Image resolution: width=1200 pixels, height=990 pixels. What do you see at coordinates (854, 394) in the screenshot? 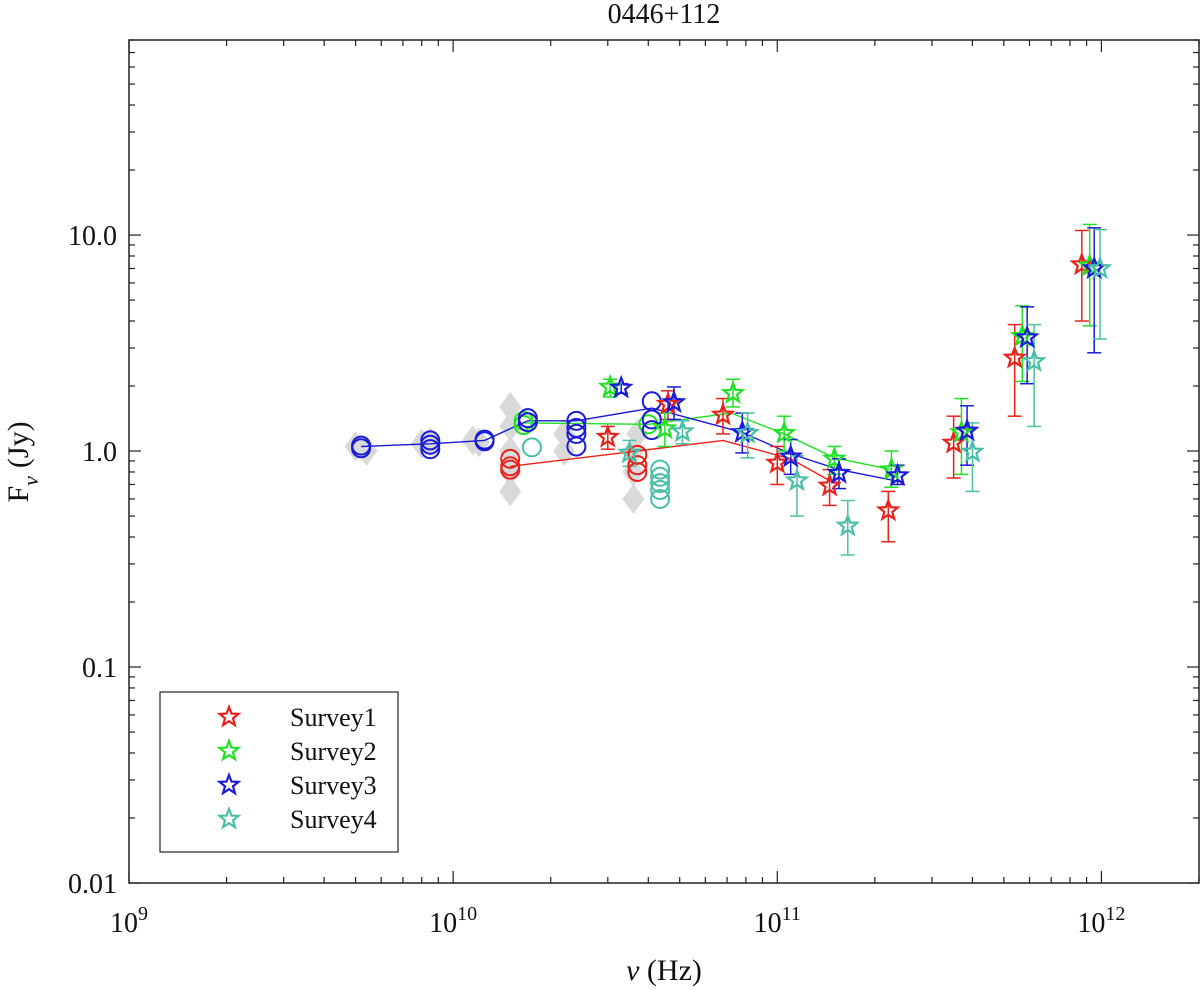
I see `star-markers` at bounding box center [854, 394].